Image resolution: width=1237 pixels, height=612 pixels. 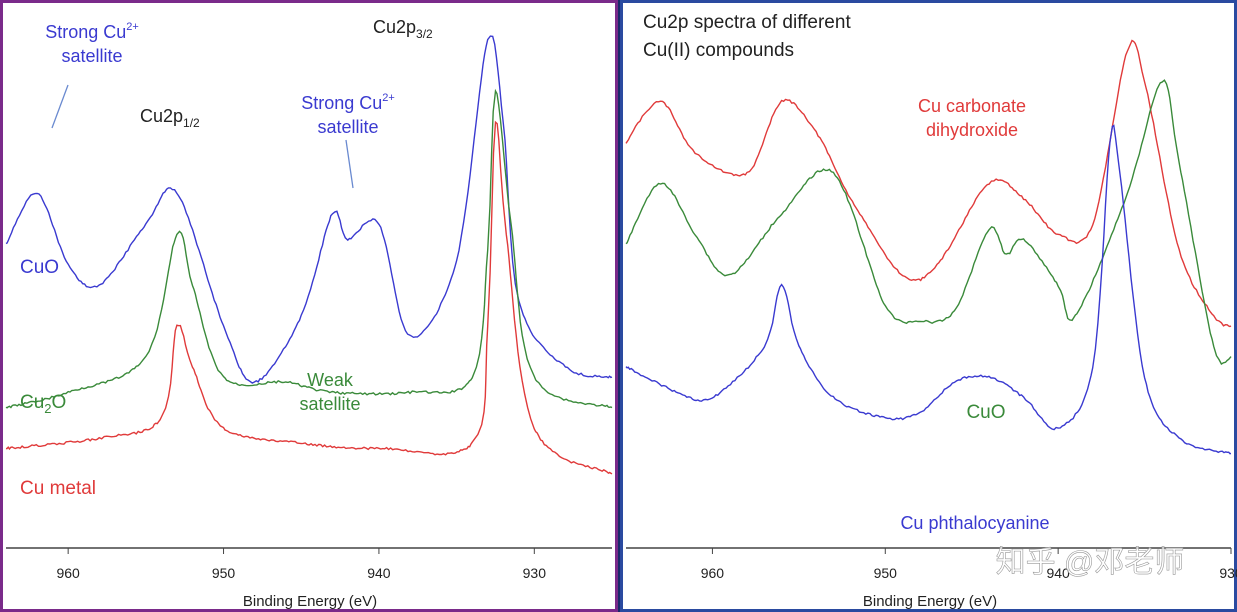 I want to click on cu2p12-label: Cu2p1/2, so click(x=170, y=118).